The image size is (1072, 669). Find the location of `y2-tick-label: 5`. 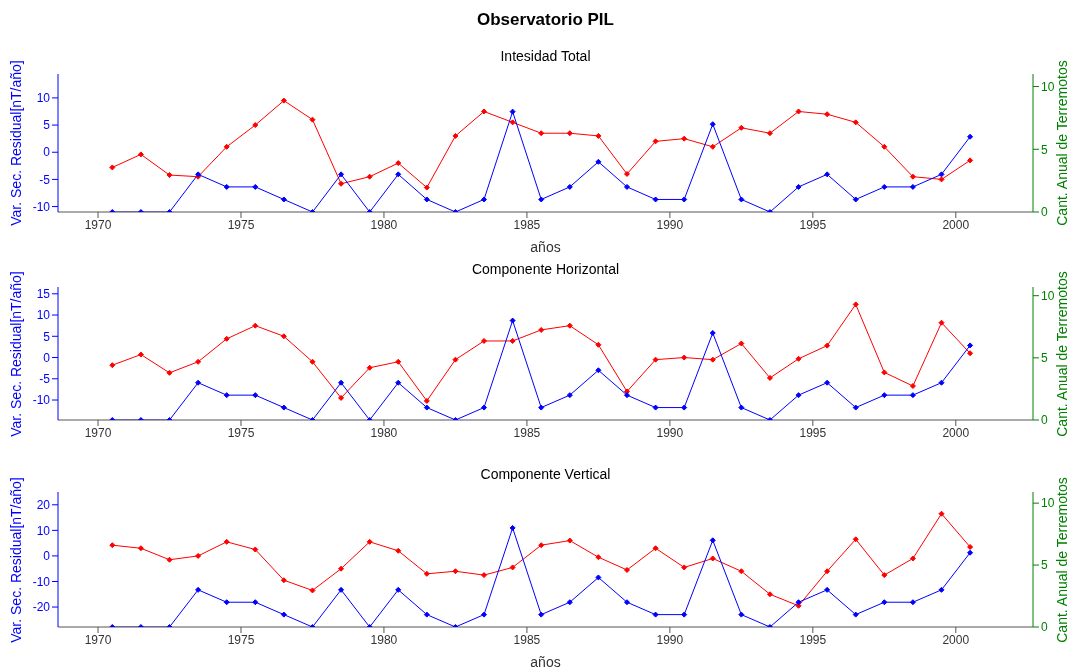

y2-tick-label: 5 is located at coordinates (1044, 565).